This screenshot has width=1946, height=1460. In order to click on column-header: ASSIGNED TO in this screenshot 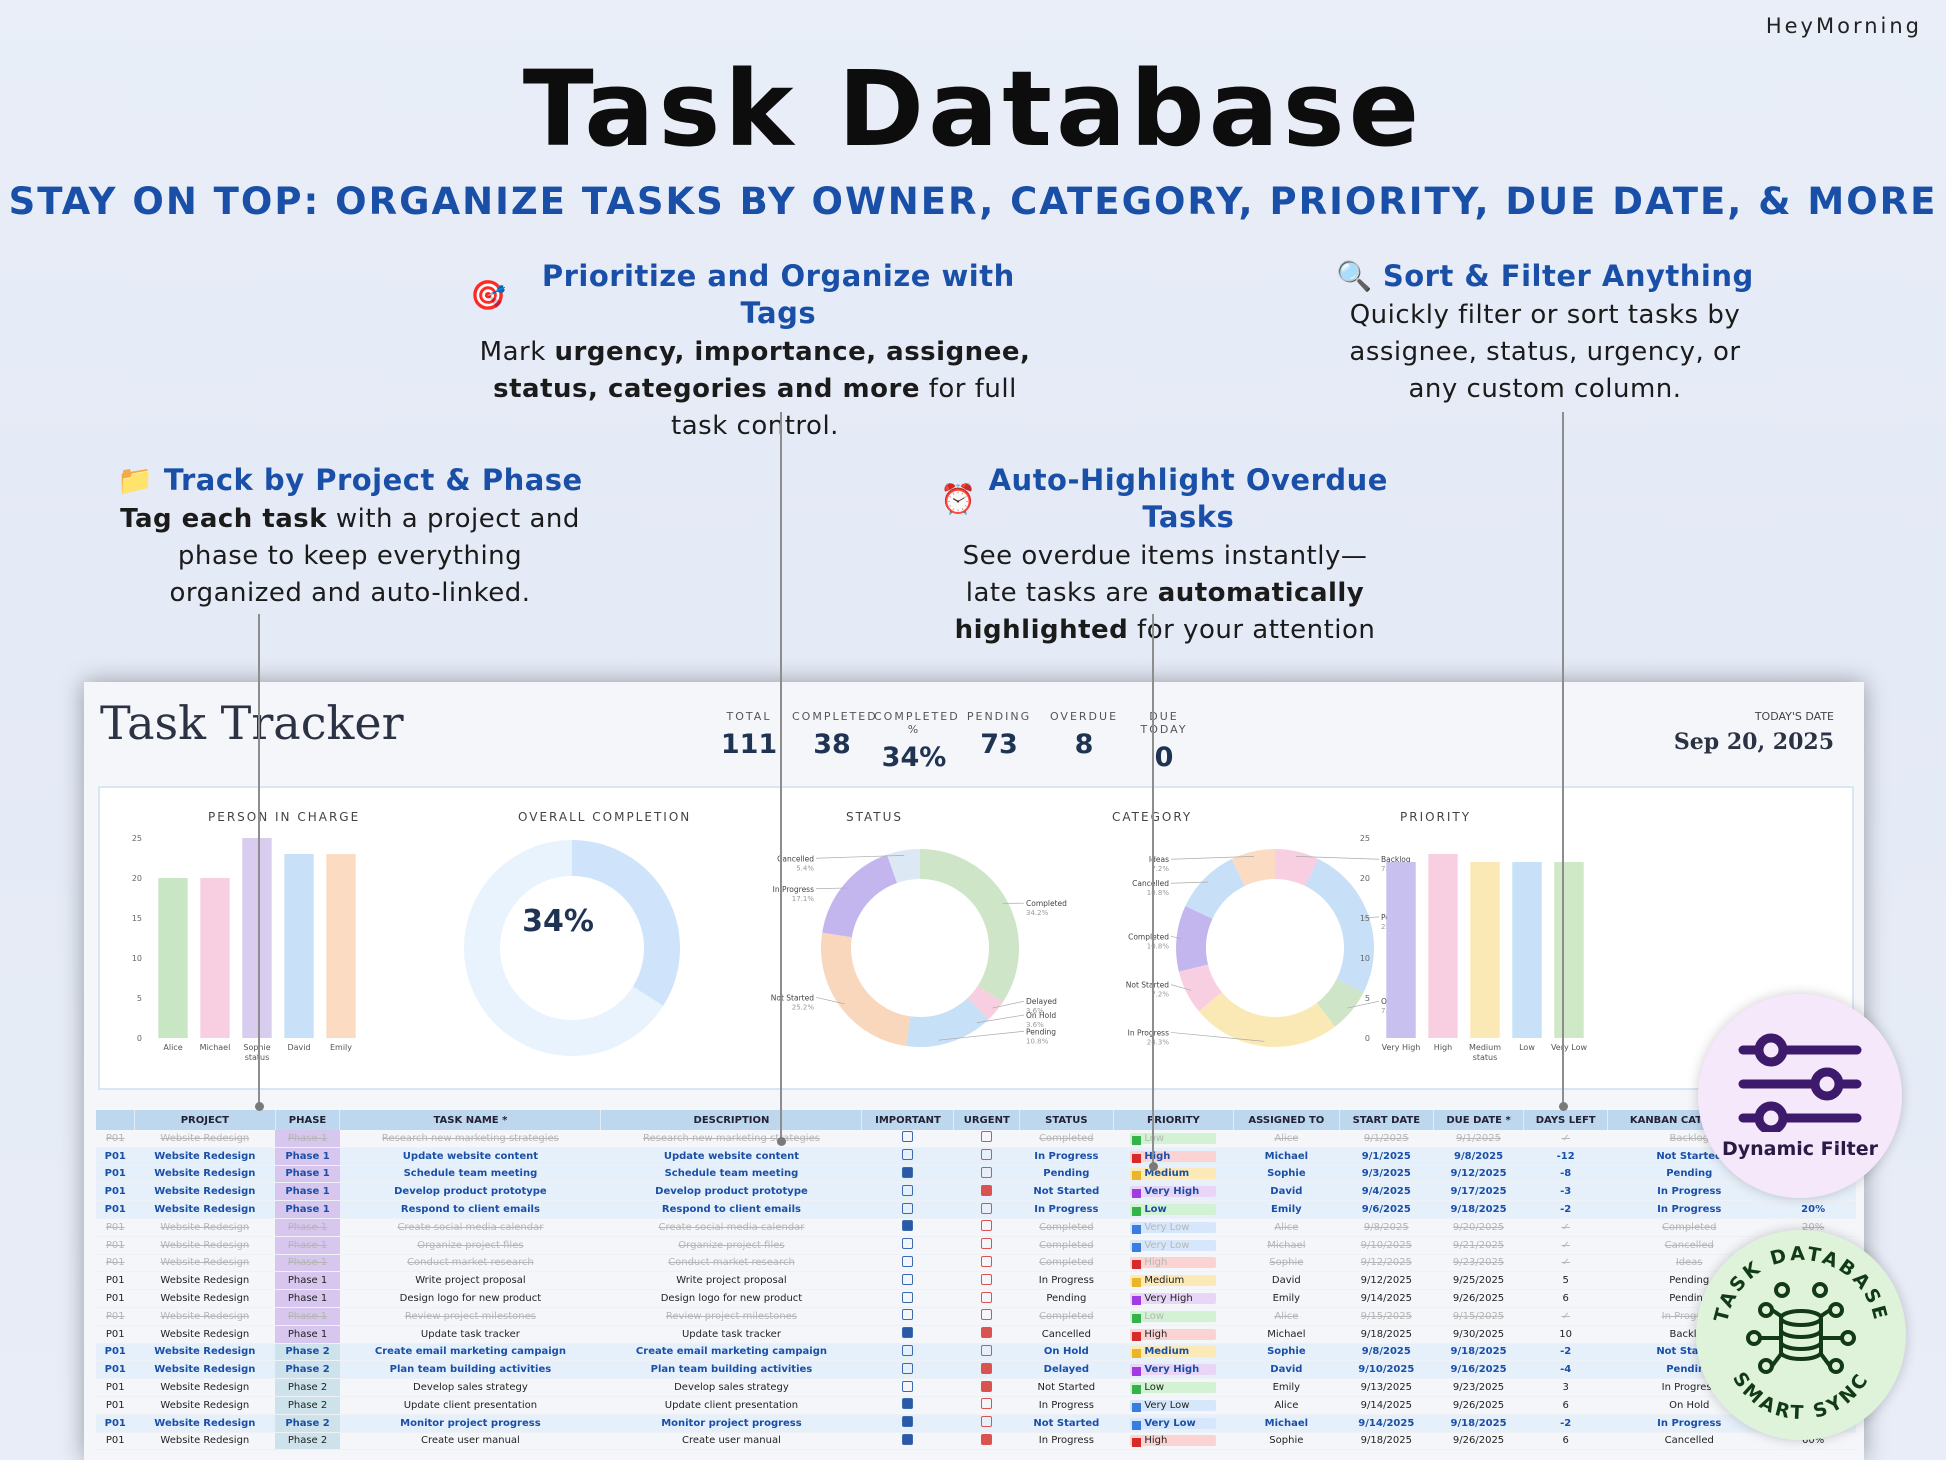, I will do `click(1286, 1120)`.